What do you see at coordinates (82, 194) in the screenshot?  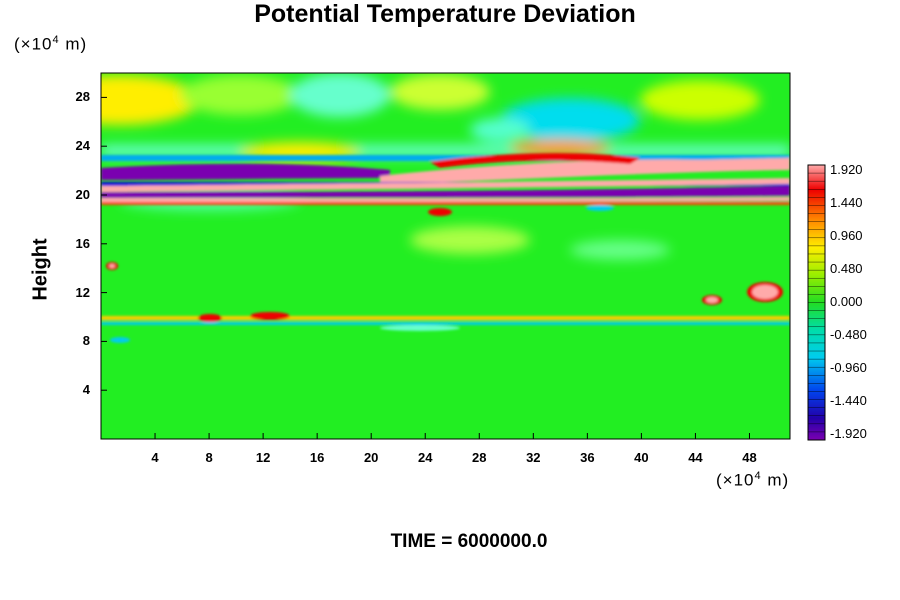 I see `y-tick-label: 20` at bounding box center [82, 194].